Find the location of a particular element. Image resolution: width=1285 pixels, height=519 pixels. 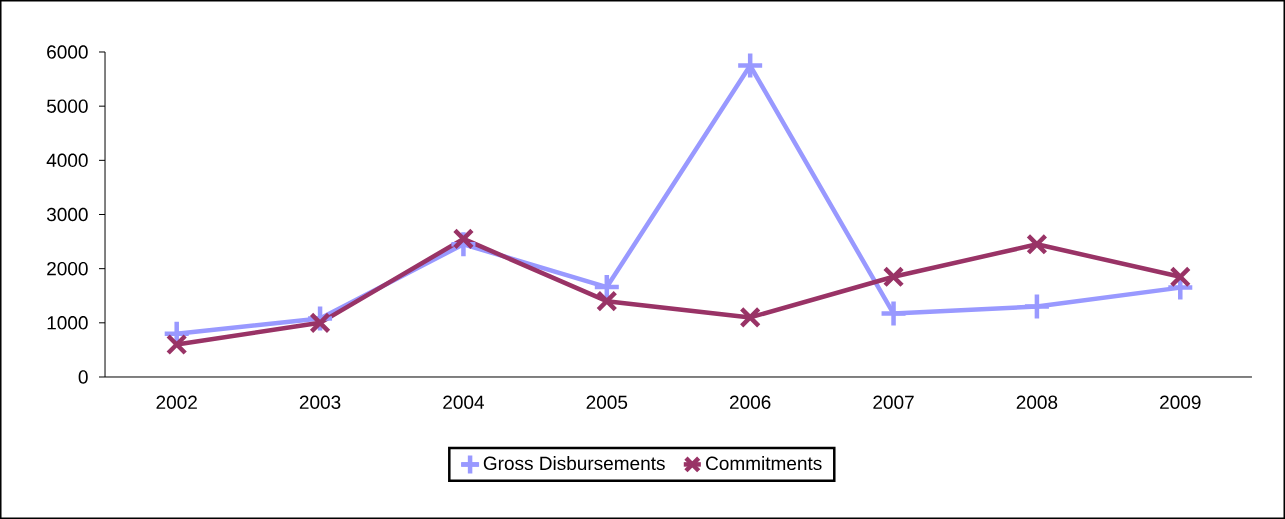

x-tick-label: 2002 is located at coordinates (176, 402).